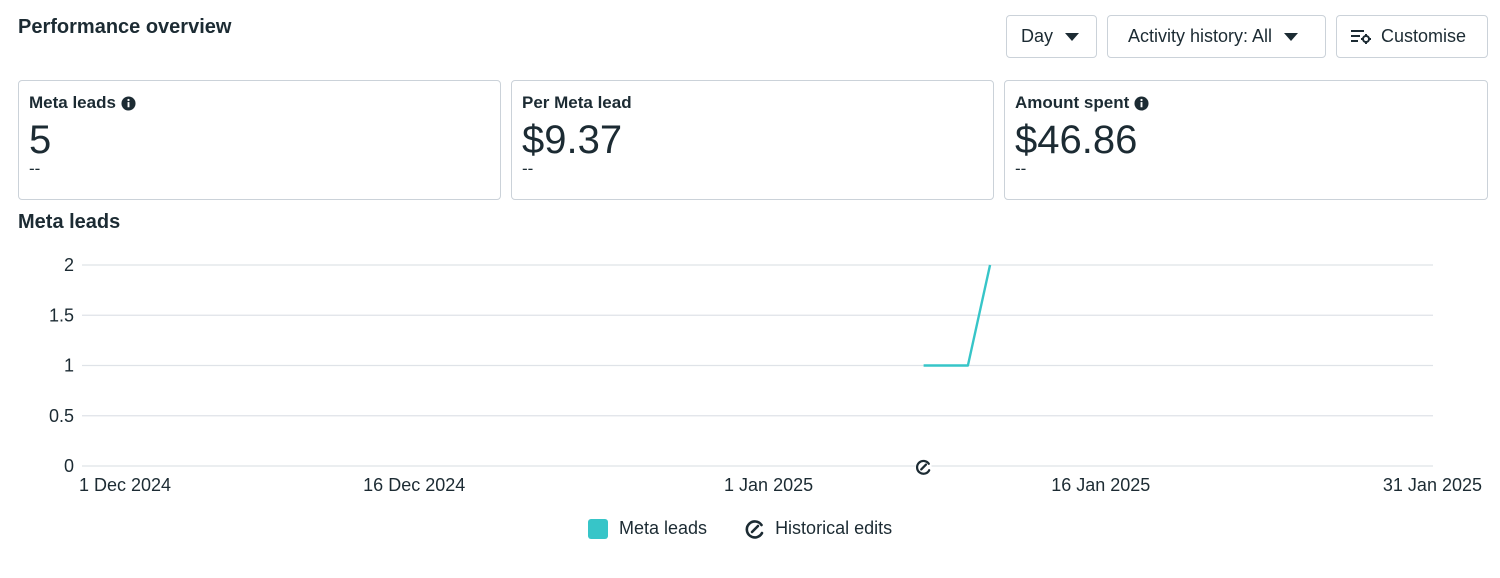 This screenshot has height=578, width=1500. I want to click on series-line-meta-leads, so click(957, 315).